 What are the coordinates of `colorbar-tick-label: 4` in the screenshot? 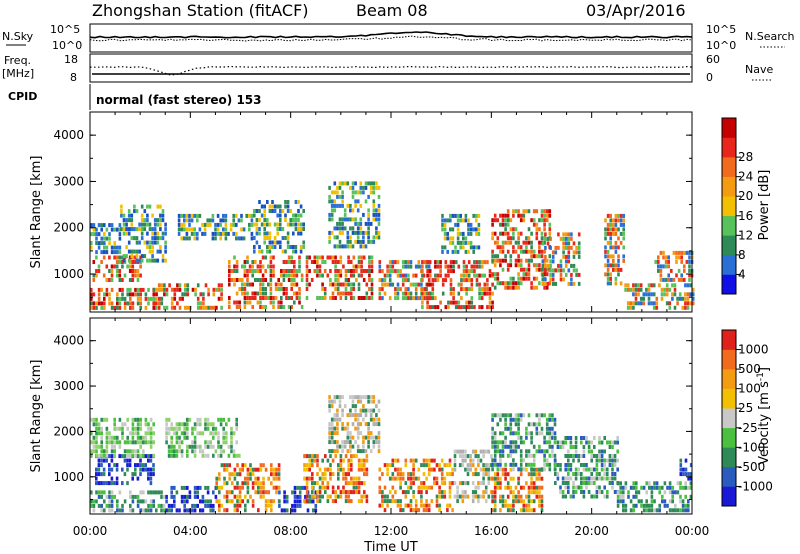 It's located at (742, 274).